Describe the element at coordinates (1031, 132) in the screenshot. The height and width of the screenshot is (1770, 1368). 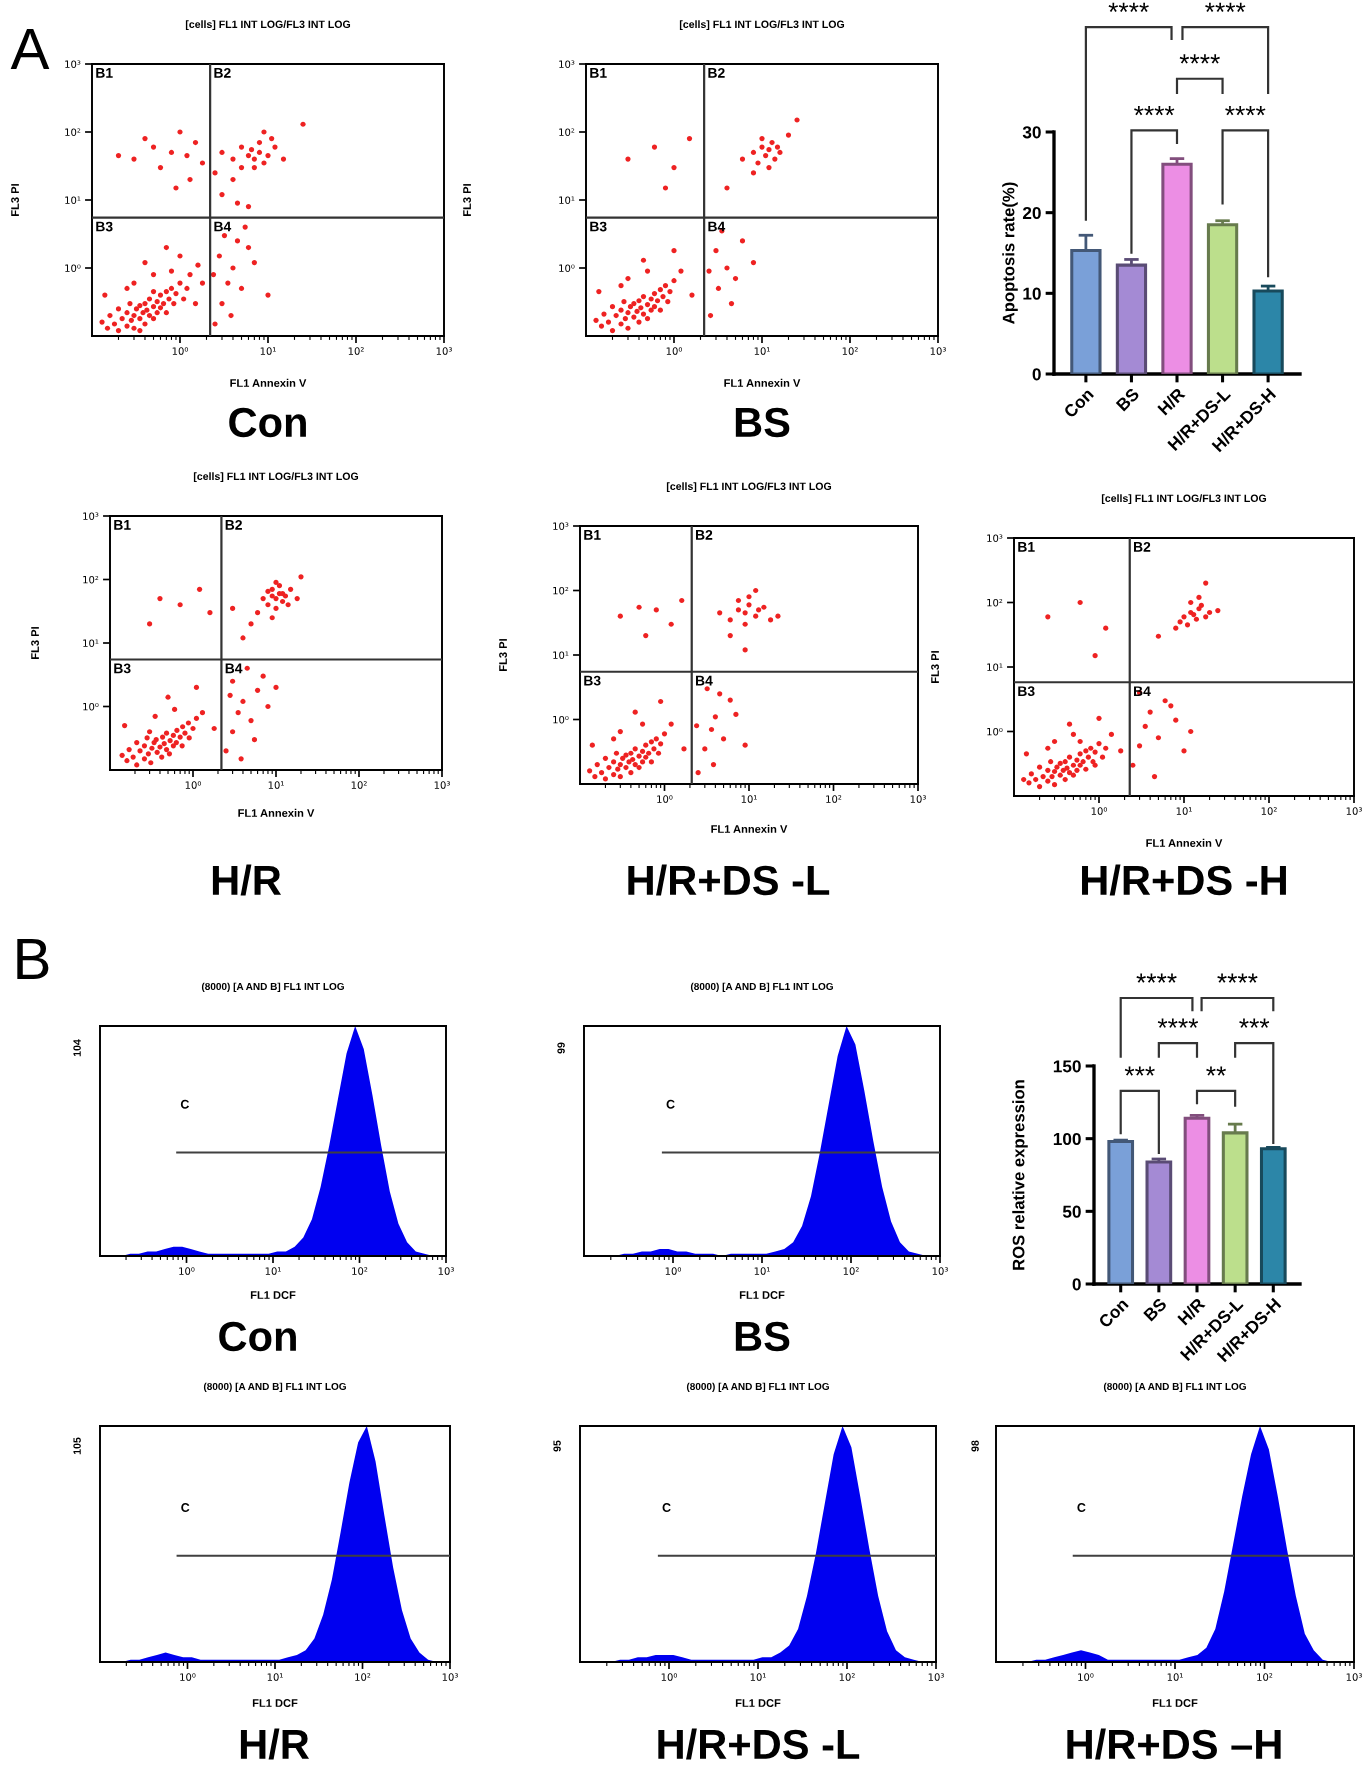
I see `y-tick-label: 30` at that location.